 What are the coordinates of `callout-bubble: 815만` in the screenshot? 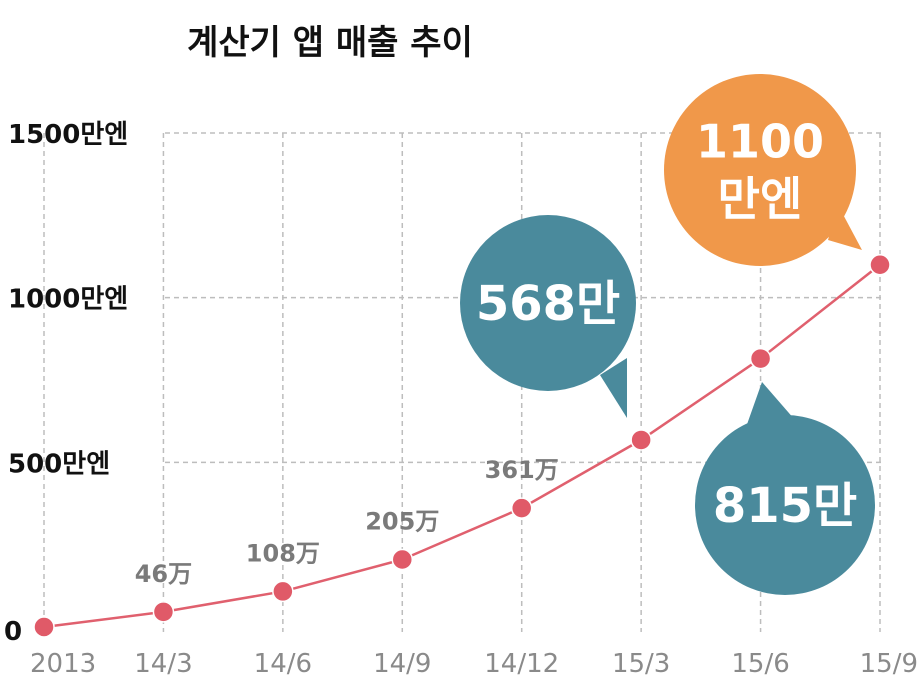 It's located at (785, 488).